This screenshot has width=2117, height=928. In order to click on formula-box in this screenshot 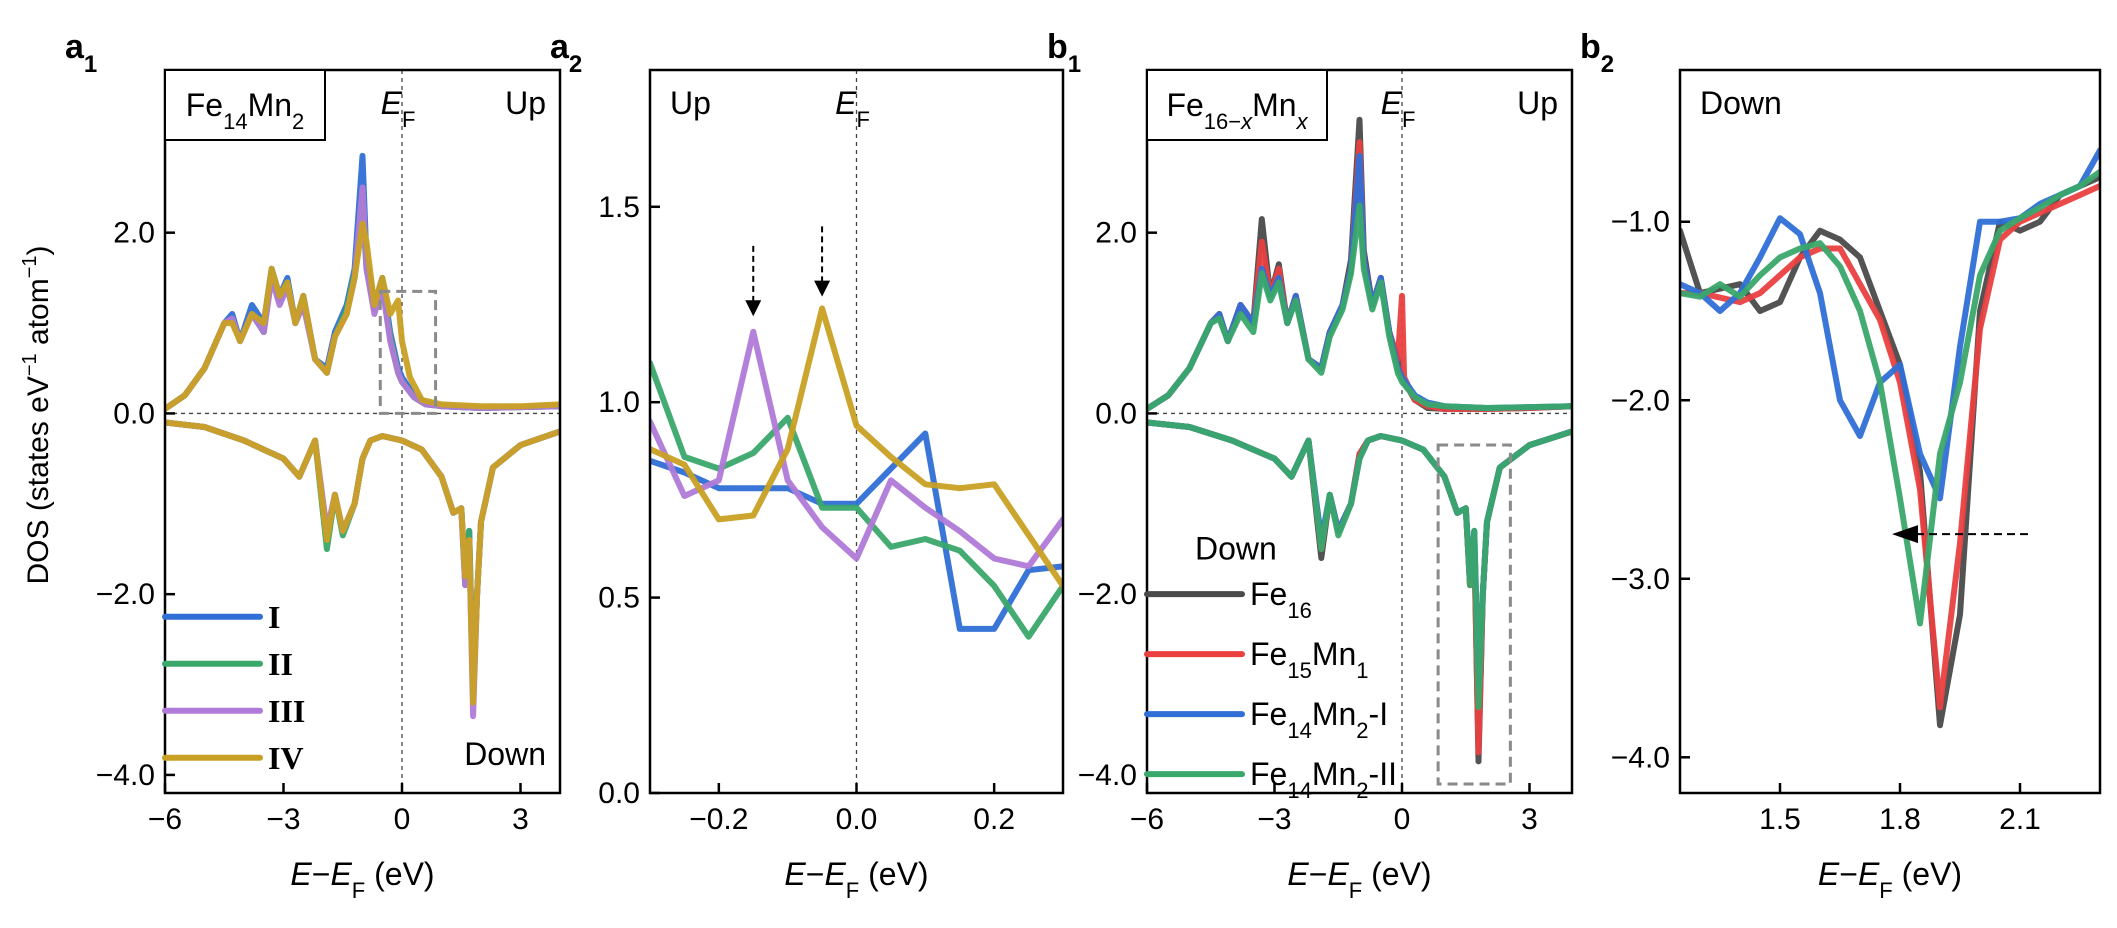, I will do `click(245, 105)`.